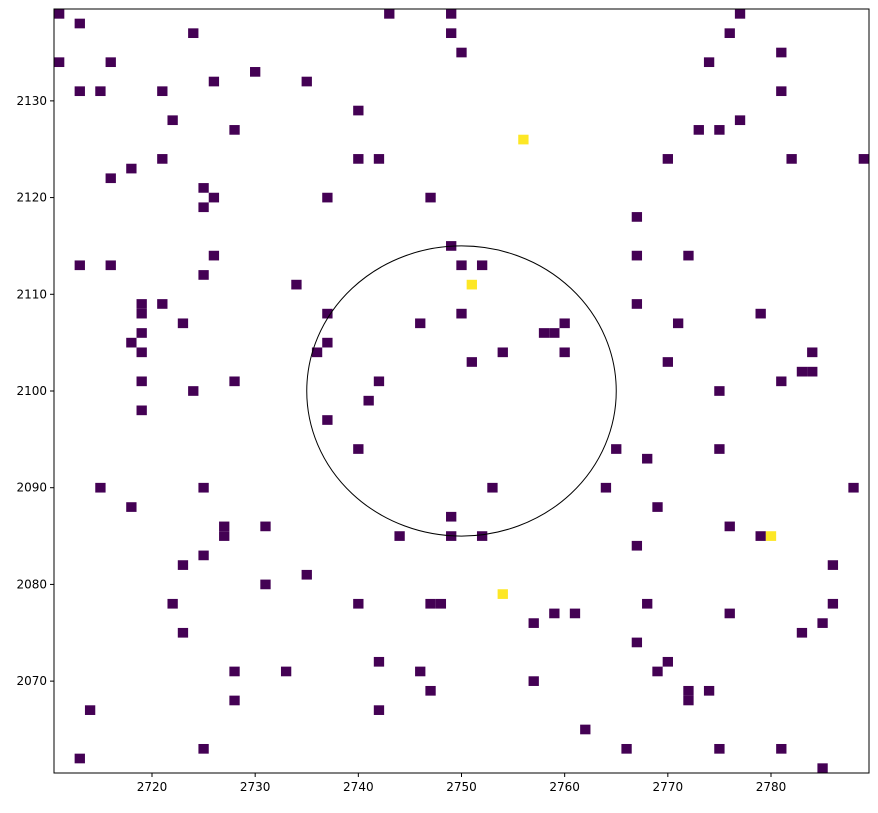  I want to click on x-tick-label: 2740, so click(358, 787).